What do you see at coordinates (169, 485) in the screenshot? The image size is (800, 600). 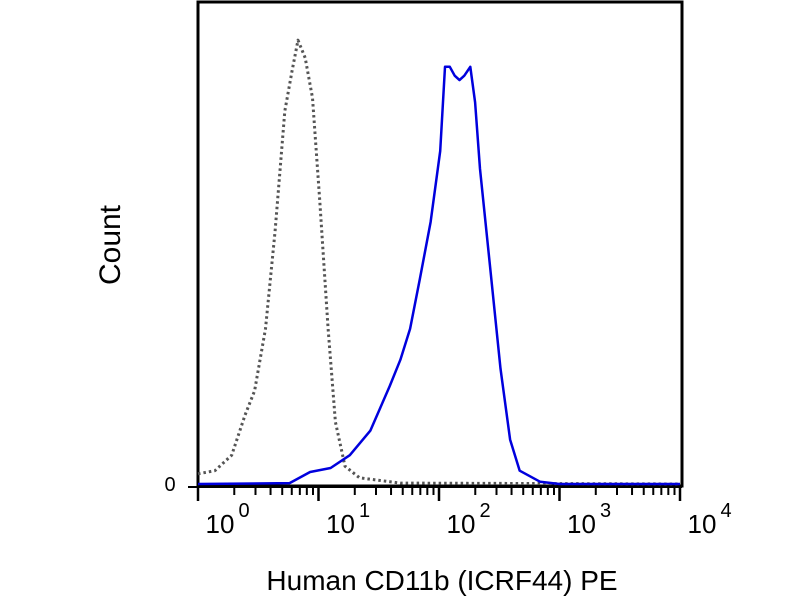 I see `y-tick-label-0: 0` at bounding box center [169, 485].